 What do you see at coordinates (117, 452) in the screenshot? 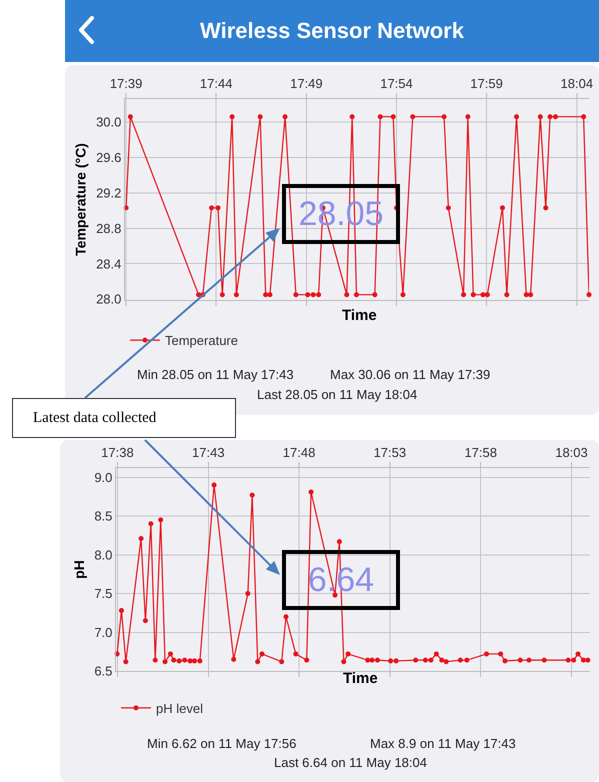
I see `x-tick-label: 17:38` at bounding box center [117, 452].